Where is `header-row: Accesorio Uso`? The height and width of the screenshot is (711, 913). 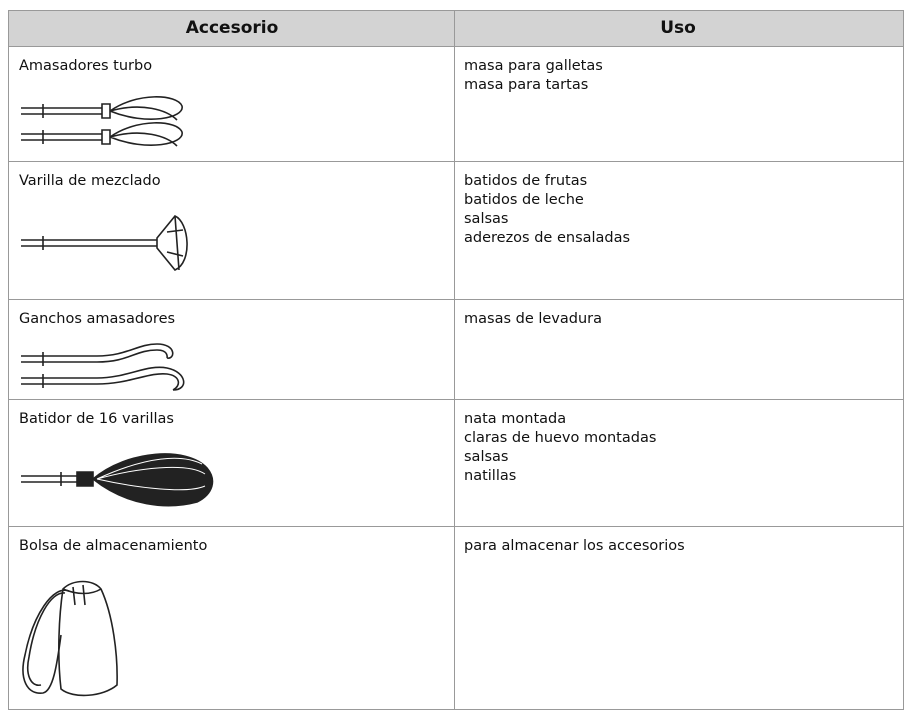 header-row: Accesorio Uso is located at coordinates (456, 28).